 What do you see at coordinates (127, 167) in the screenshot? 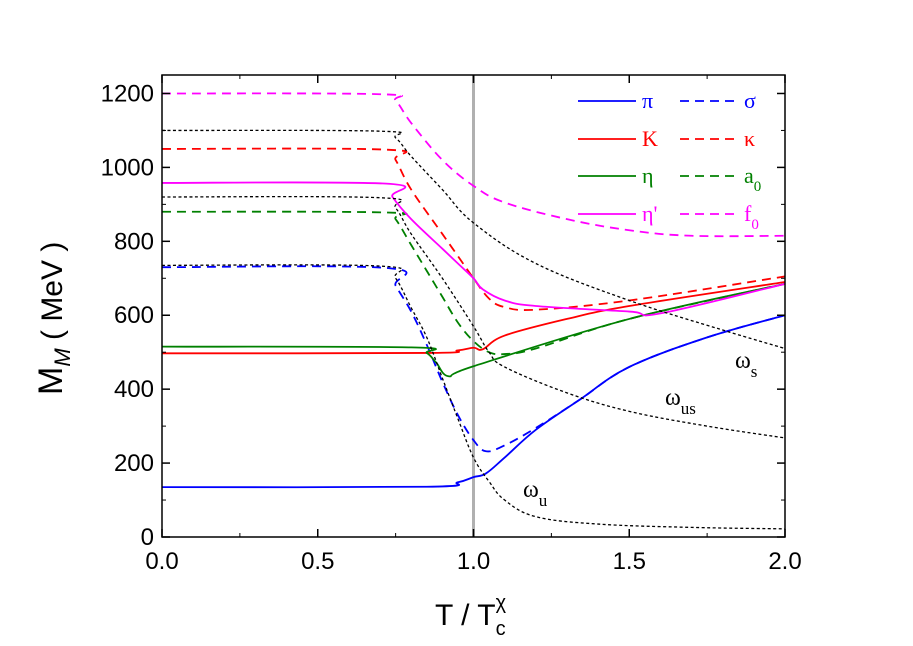
I see `y-tick-label: 1000` at bounding box center [127, 167].